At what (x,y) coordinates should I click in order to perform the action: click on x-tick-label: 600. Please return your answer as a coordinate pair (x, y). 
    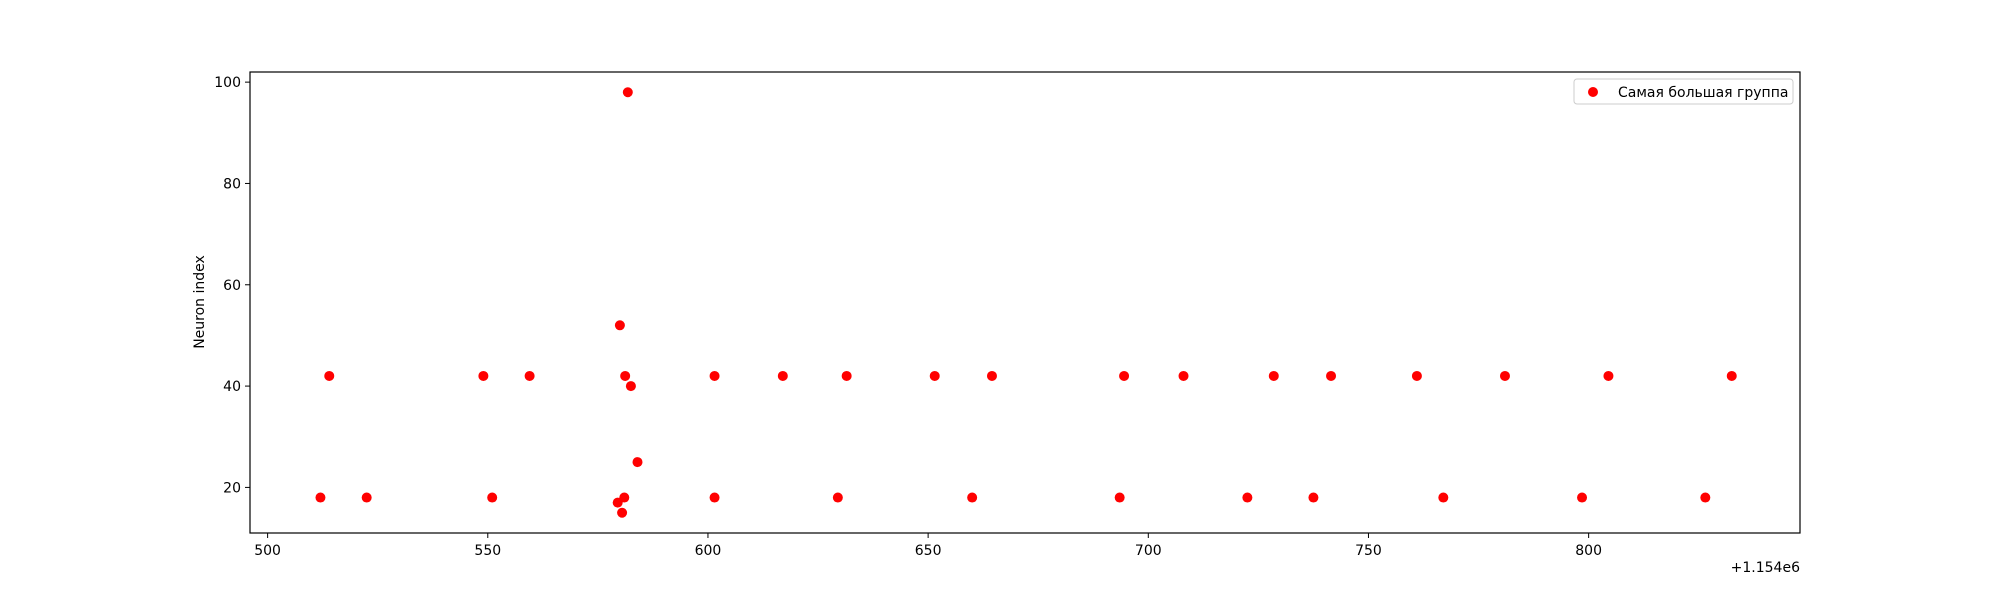
    Looking at the image, I should click on (708, 551).